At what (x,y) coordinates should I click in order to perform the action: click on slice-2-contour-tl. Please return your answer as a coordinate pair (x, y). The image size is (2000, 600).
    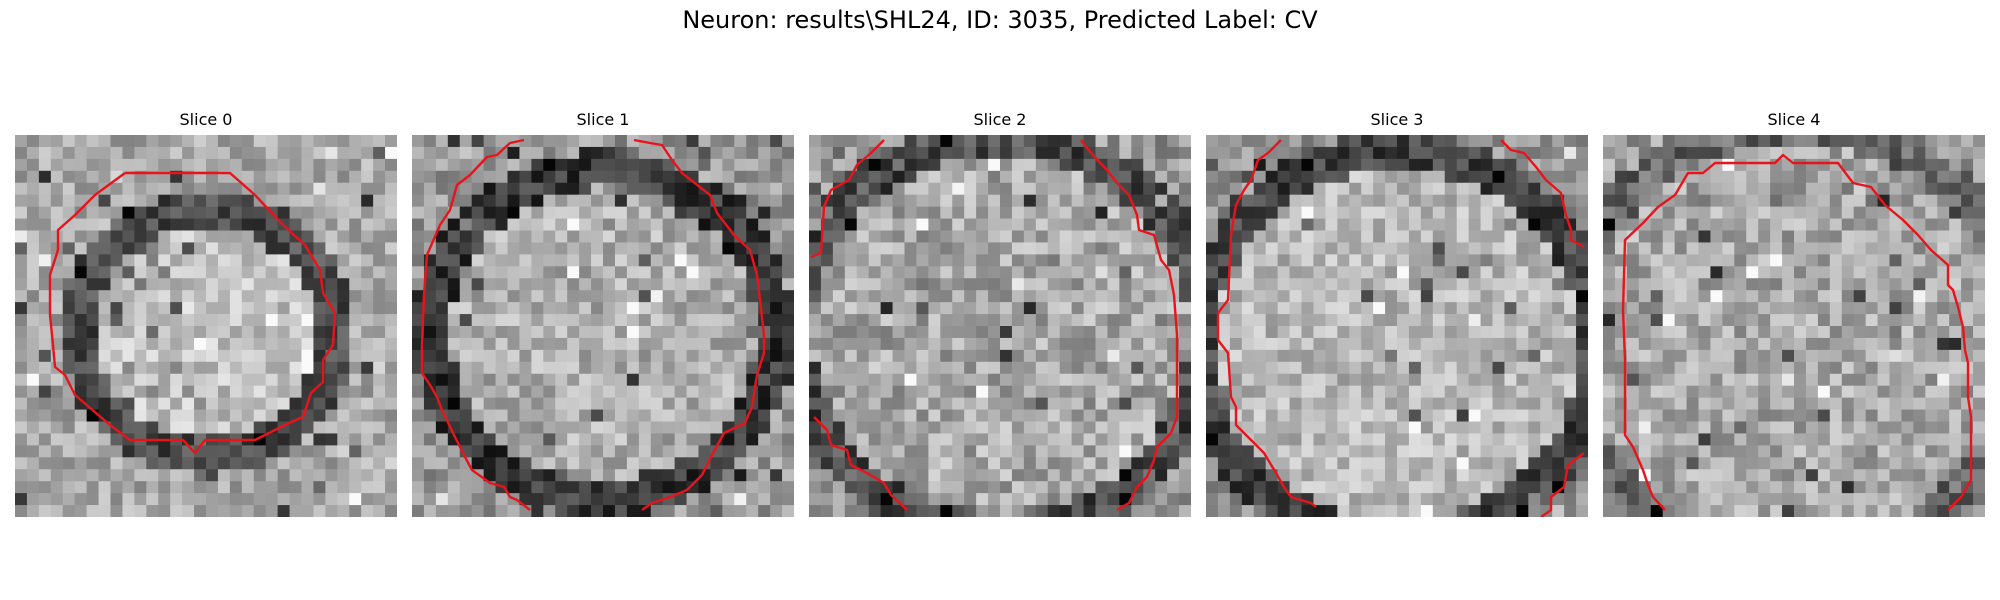
    Looking at the image, I should click on (847, 199).